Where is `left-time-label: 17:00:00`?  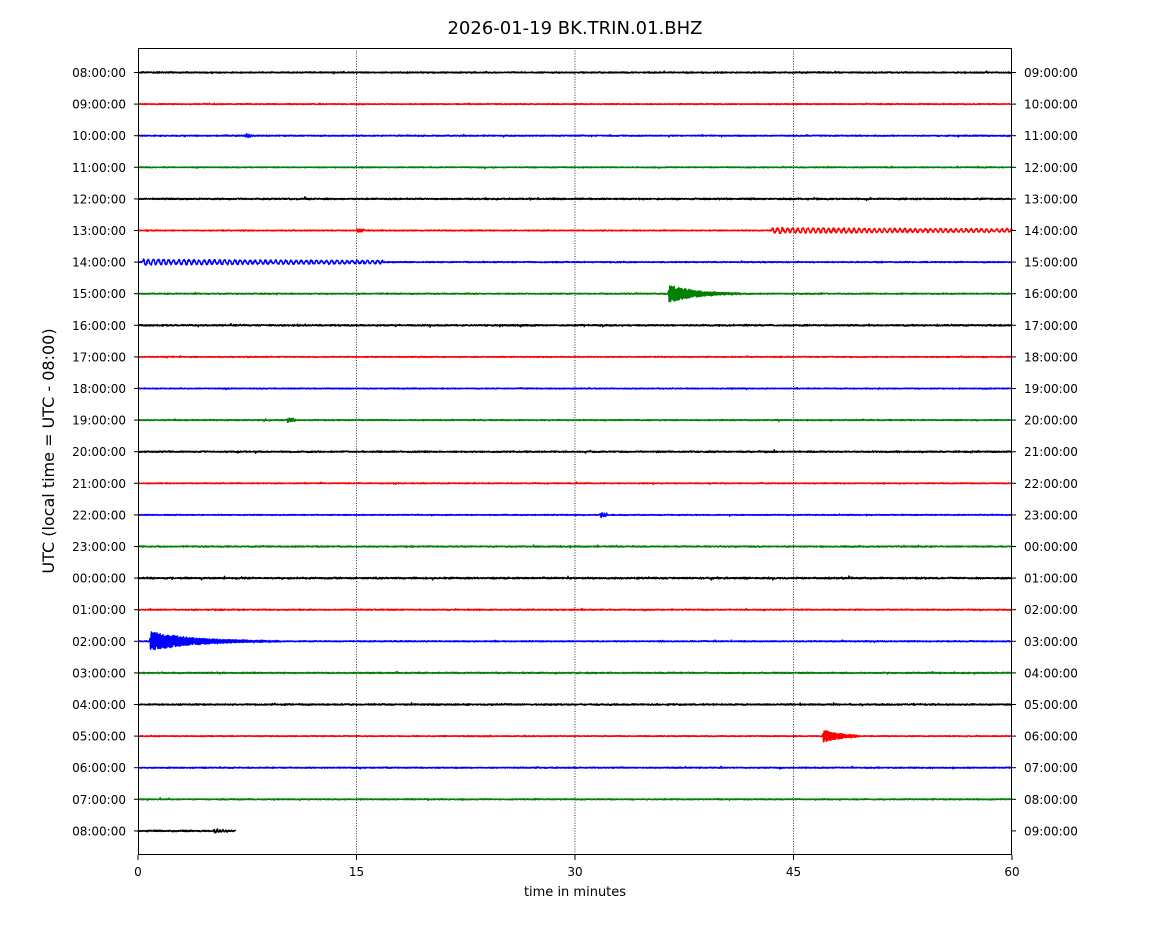 left-time-label: 17:00:00 is located at coordinates (99, 357).